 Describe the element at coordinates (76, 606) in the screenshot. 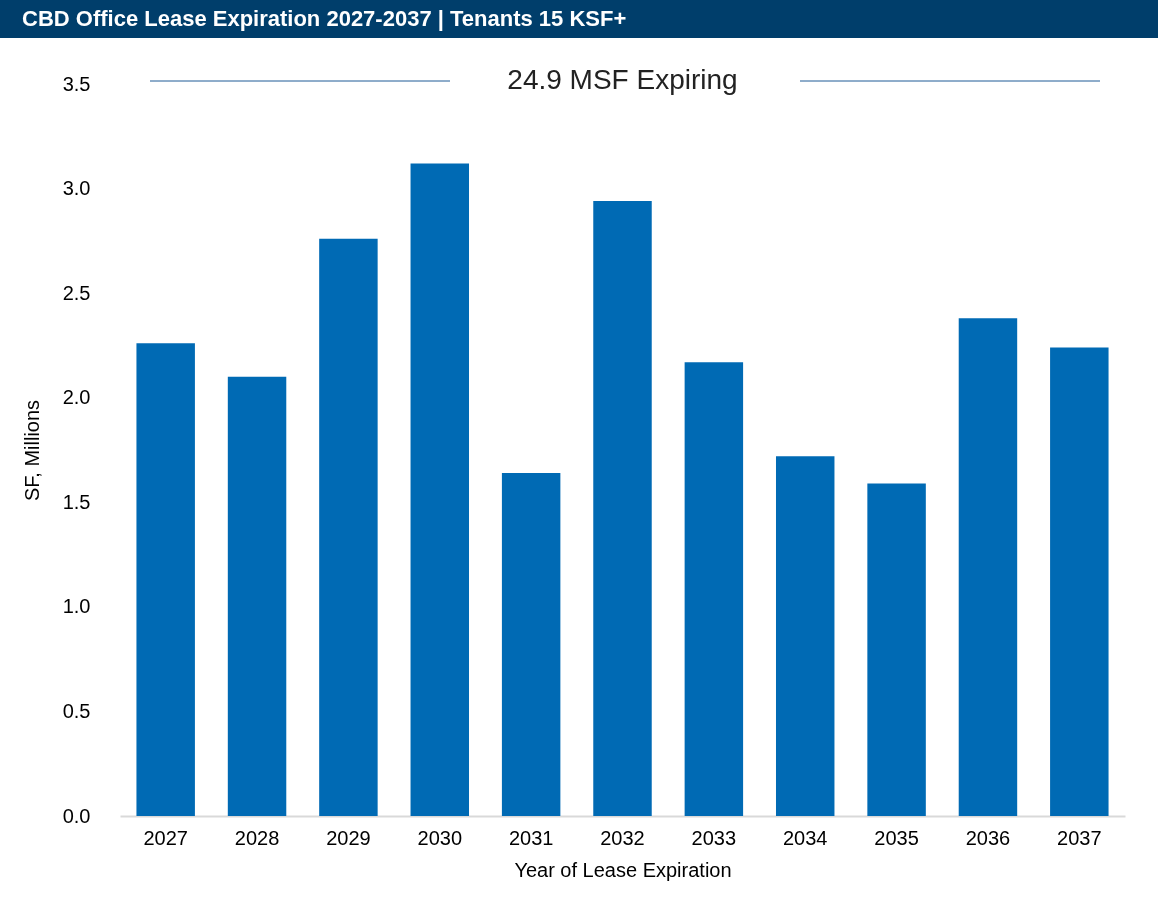

I see `y-tick-label: 1.0` at that location.